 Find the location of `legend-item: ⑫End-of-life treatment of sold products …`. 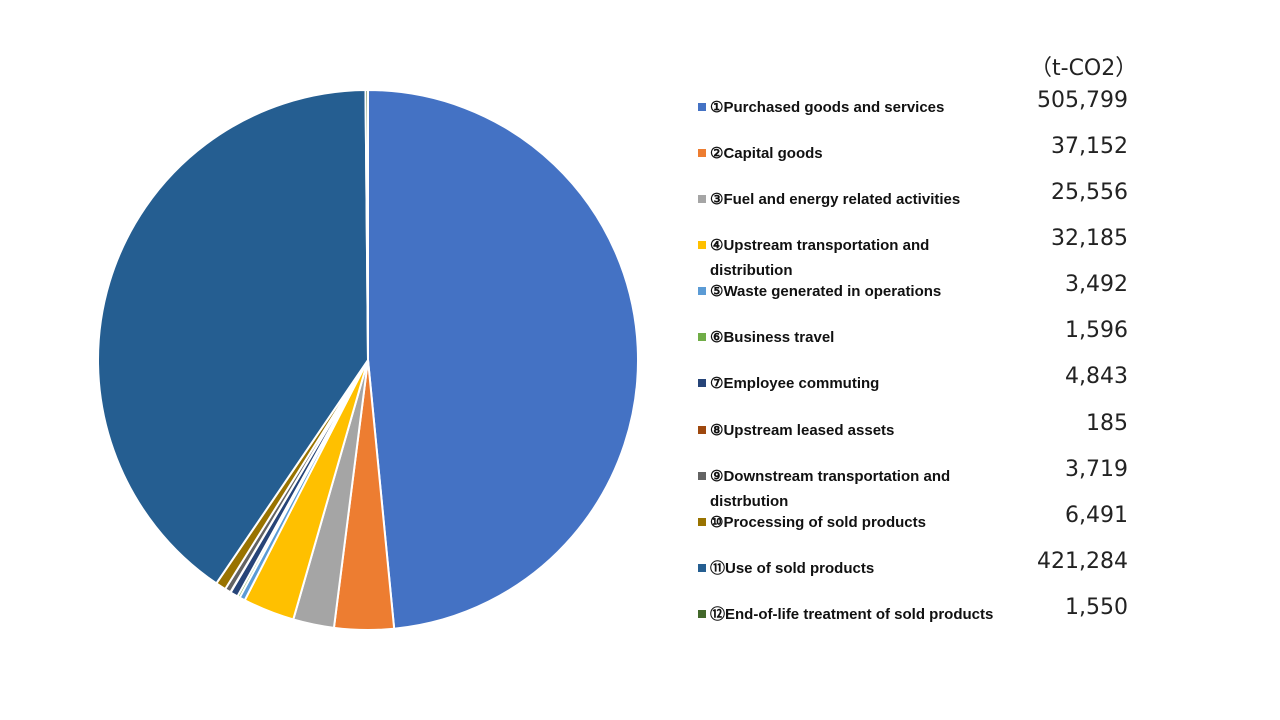

legend-item: ⑫End-of-life treatment of sold products … is located at coordinates (978, 621).